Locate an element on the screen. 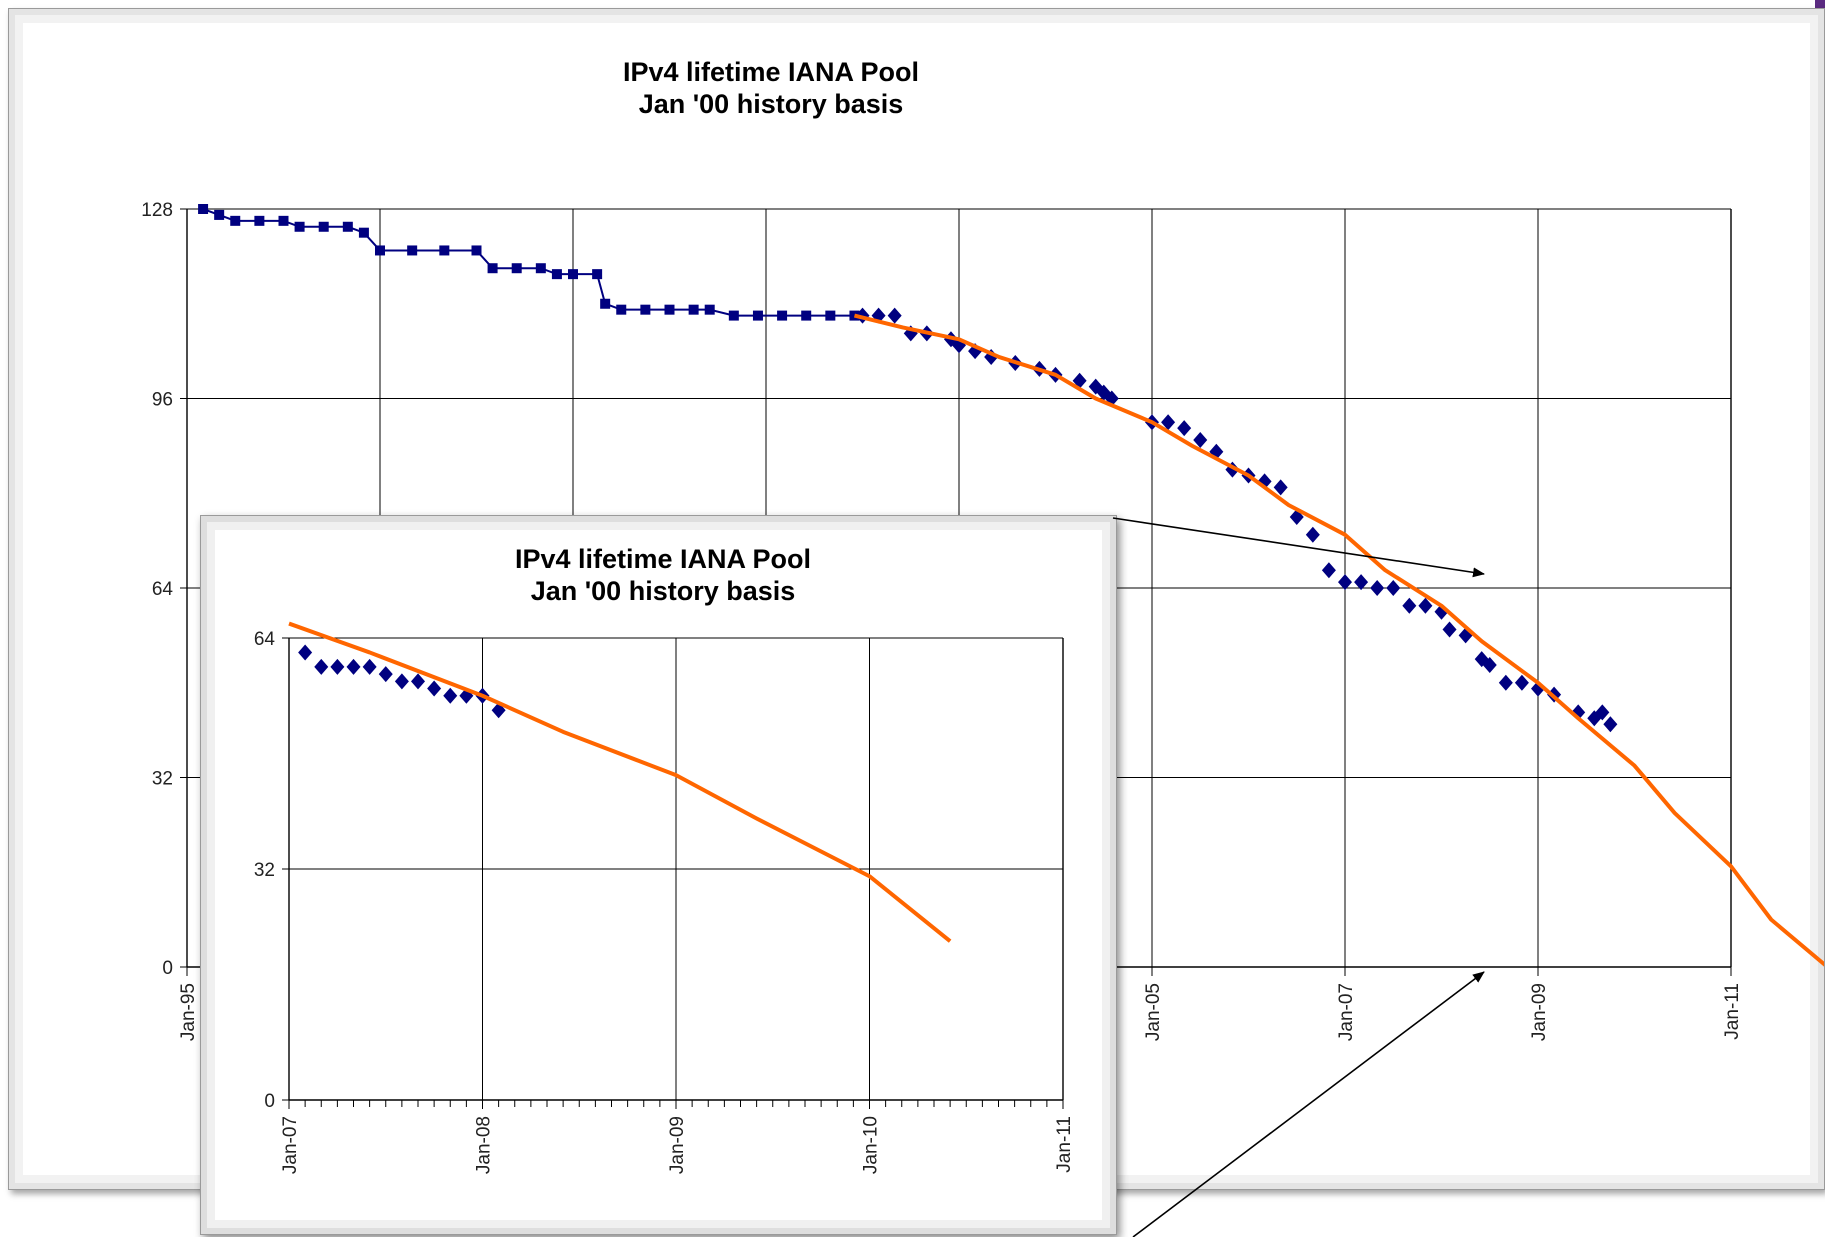 The height and width of the screenshot is (1237, 1825). inset-trend-line is located at coordinates (620, 782).